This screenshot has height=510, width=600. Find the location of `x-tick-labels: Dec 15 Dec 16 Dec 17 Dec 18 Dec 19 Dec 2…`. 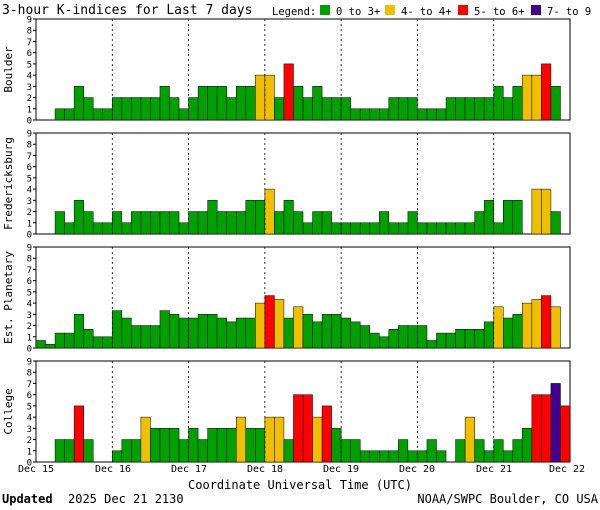

x-tick-labels: Dec 15 Dec 16 Dec 17 Dec 18 Dec 19 Dec 2… is located at coordinates (301, 469).